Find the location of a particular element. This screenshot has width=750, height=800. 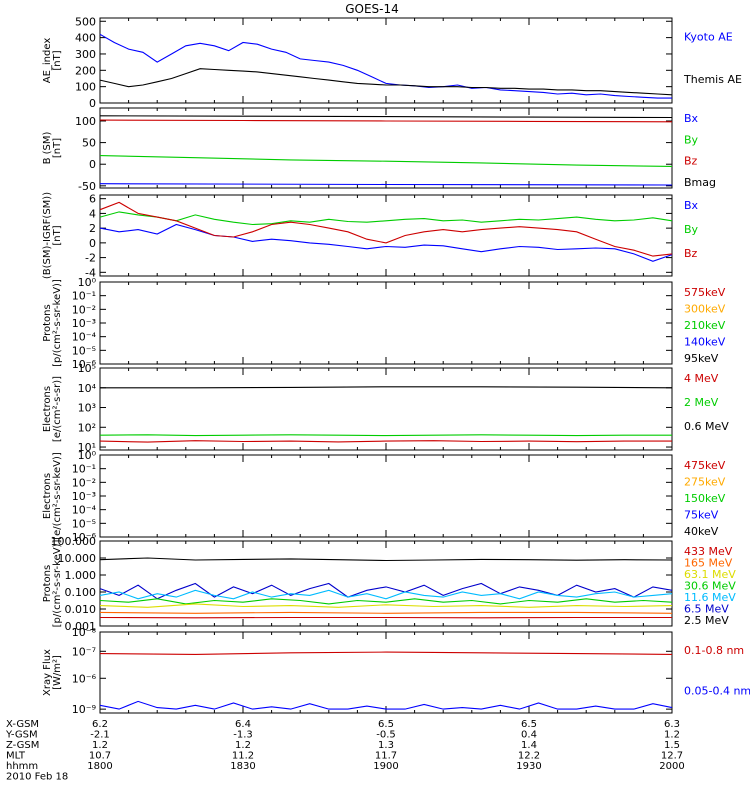

legend-entry: Bmag is located at coordinates (700, 182).